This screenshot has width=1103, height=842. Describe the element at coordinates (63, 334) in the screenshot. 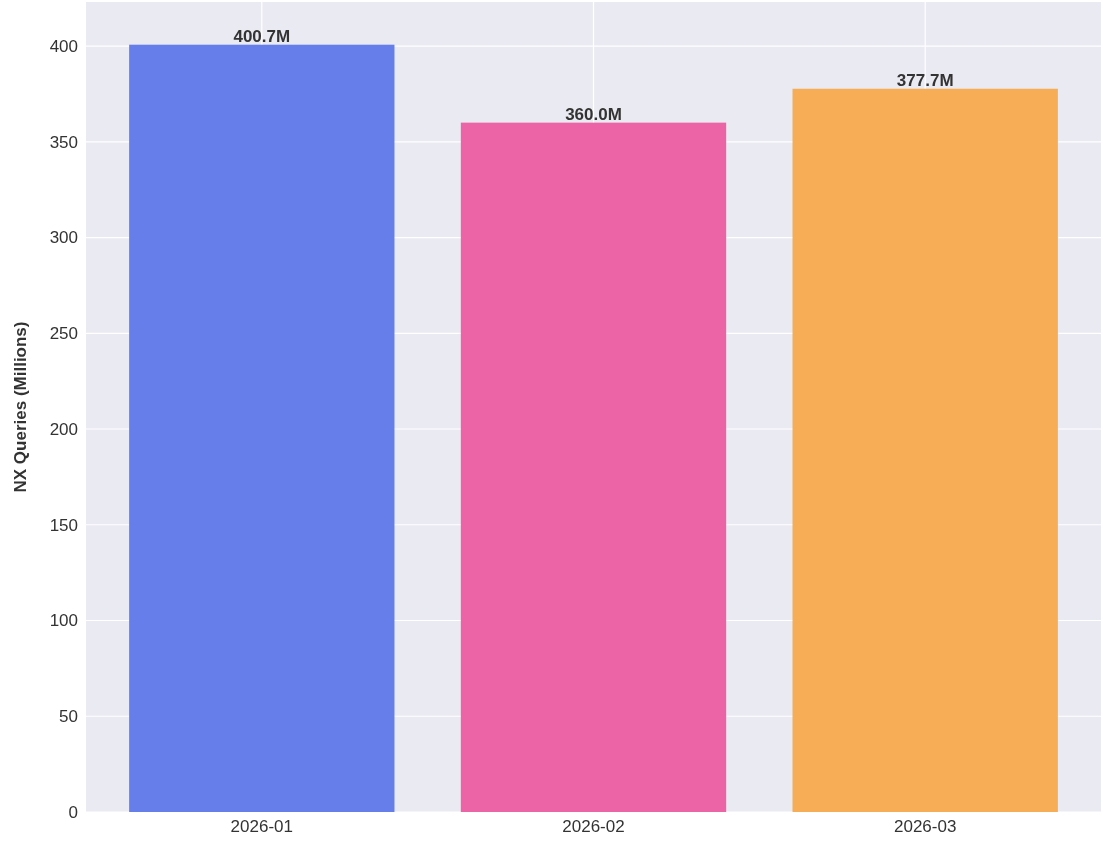

I see `y-tick-label: 250` at that location.